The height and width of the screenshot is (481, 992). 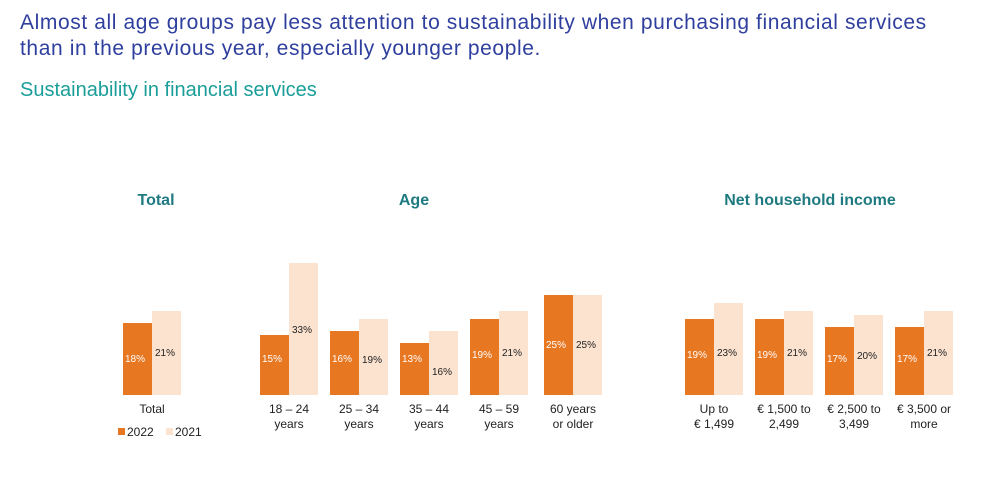 I want to click on data-label: 33%, so click(x=302, y=330).